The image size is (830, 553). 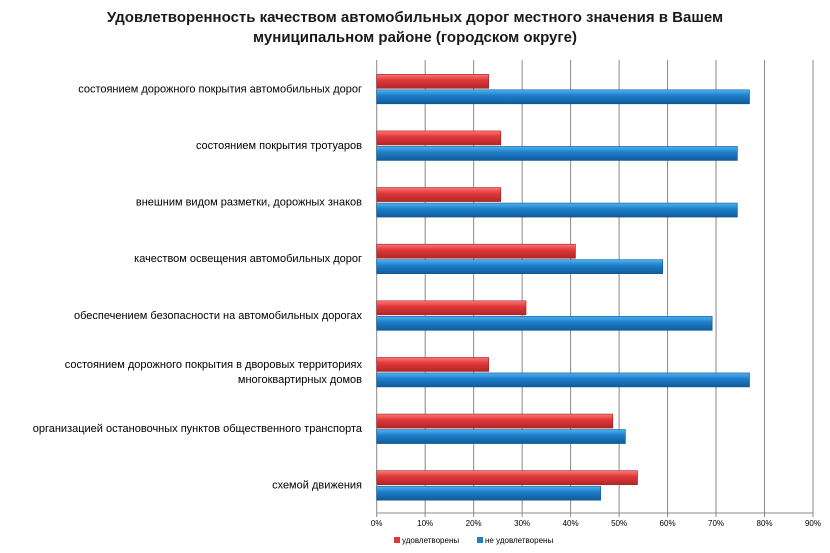 What do you see at coordinates (300, 380) in the screenshot?
I see `category-label: многоквартирных домов` at bounding box center [300, 380].